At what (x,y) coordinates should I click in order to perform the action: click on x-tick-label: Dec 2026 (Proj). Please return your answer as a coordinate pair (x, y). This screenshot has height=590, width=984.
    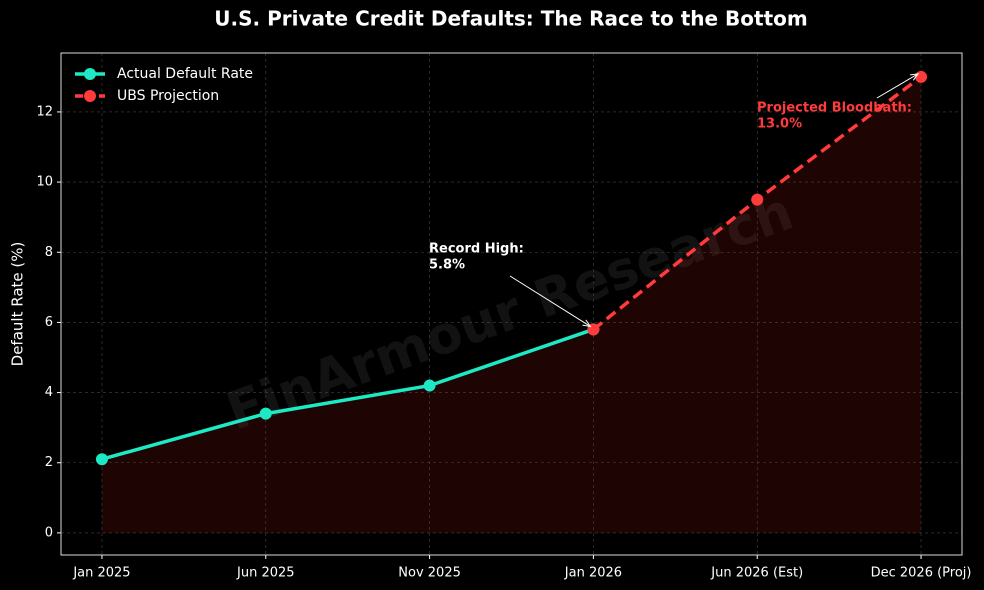
    Looking at the image, I should click on (921, 573).